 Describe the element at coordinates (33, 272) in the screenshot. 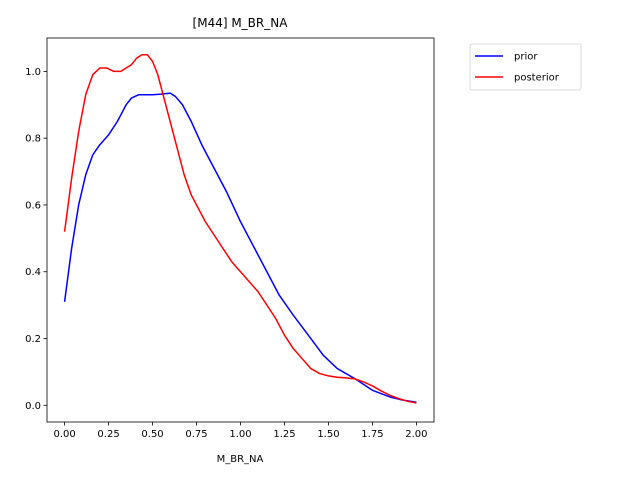

I see `y-tick-label: 0.4` at that location.